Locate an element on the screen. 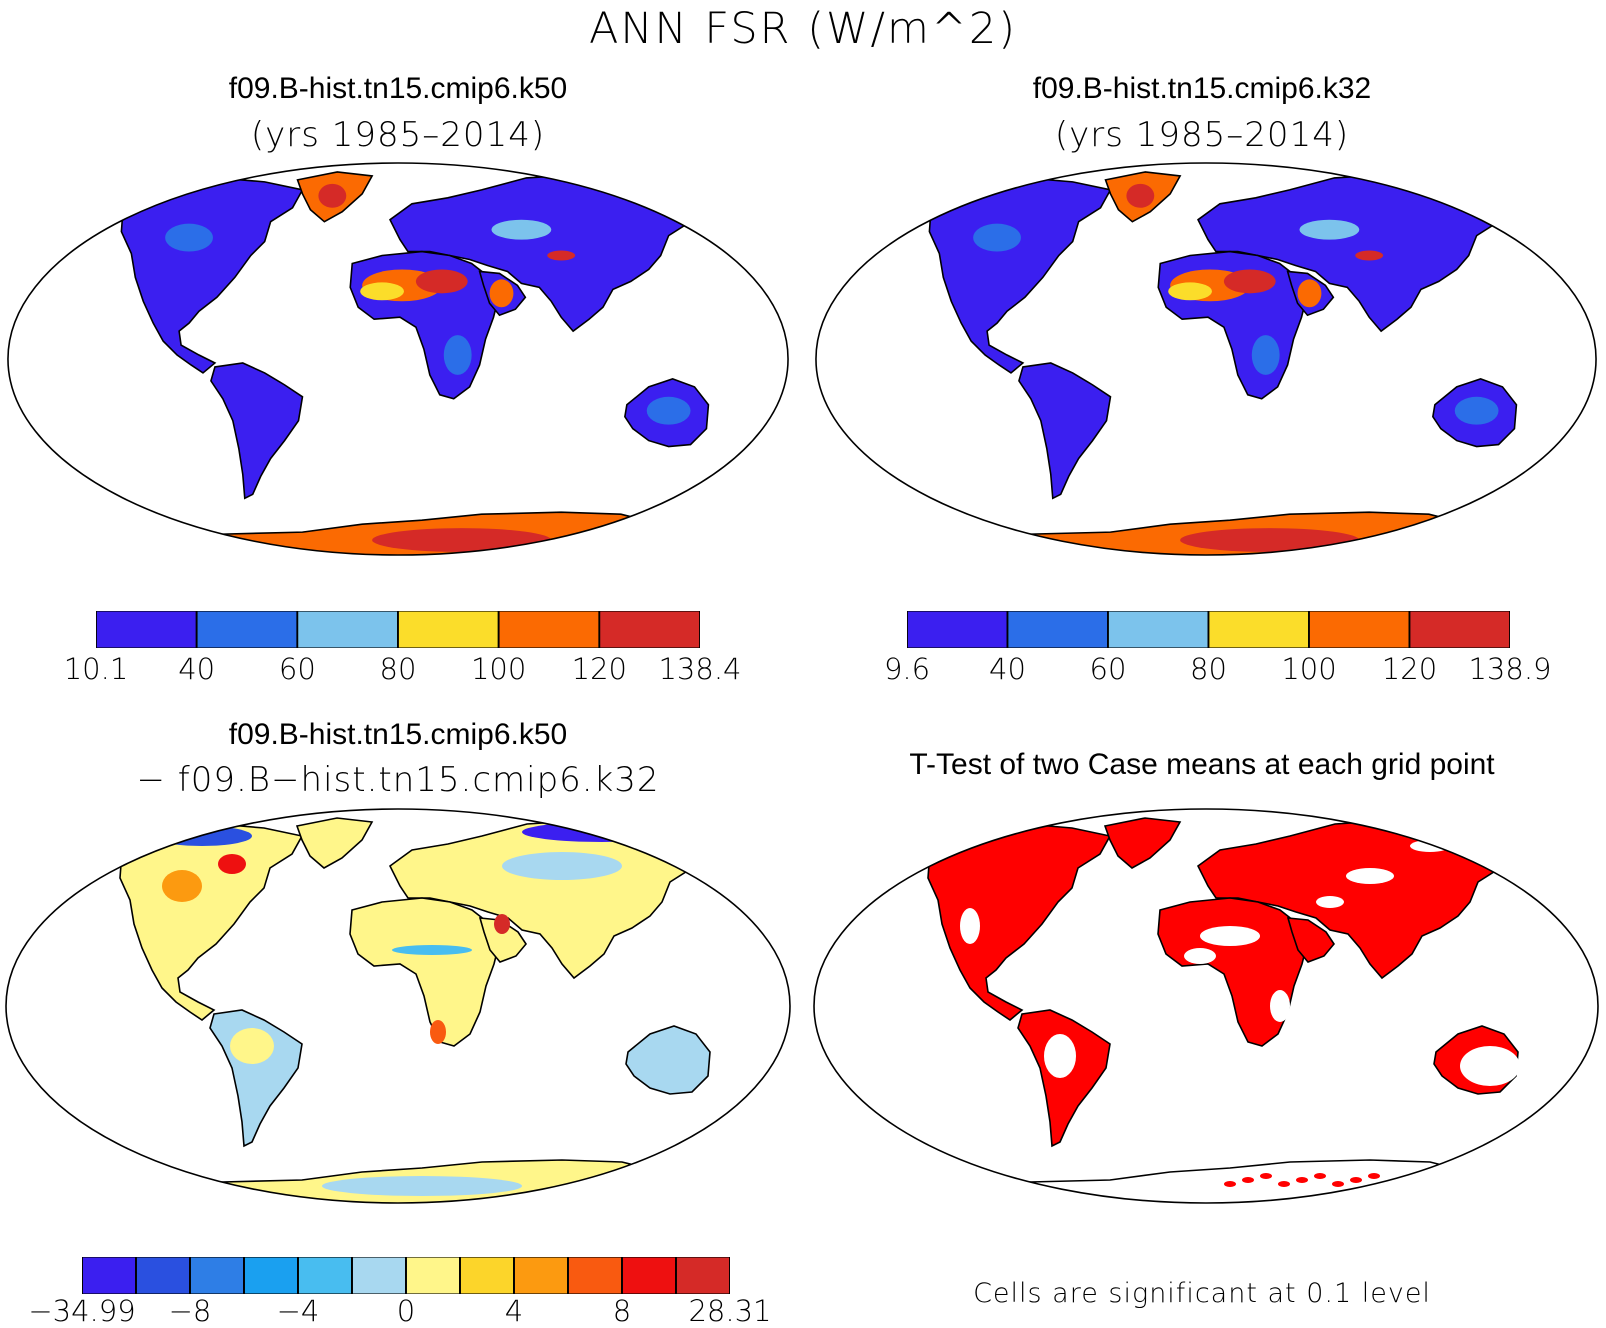 The height and width of the screenshot is (1328, 1606). colorbar-tick-label: 9.6 is located at coordinates (907, 669).